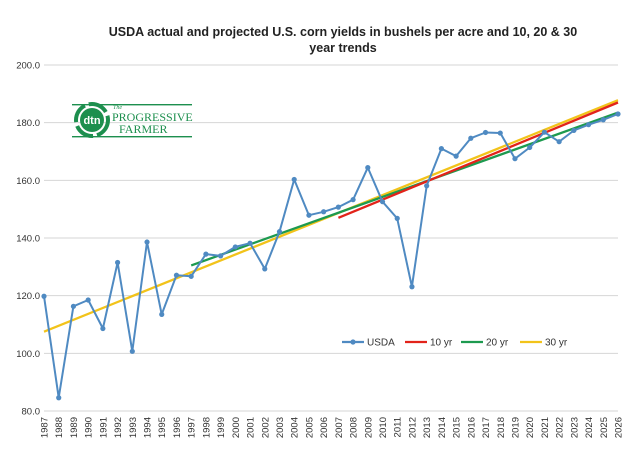  I want to click on x-tick-label: 2010, so click(383, 427).